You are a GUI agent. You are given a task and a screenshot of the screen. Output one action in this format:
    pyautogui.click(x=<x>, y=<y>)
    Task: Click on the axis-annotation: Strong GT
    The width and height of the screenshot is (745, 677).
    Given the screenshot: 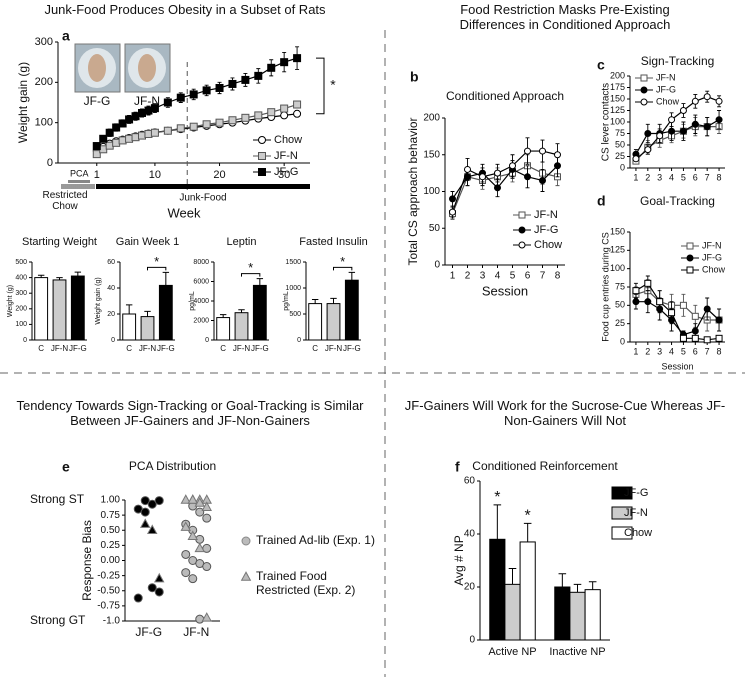 What is the action you would take?
    pyautogui.click(x=58, y=620)
    